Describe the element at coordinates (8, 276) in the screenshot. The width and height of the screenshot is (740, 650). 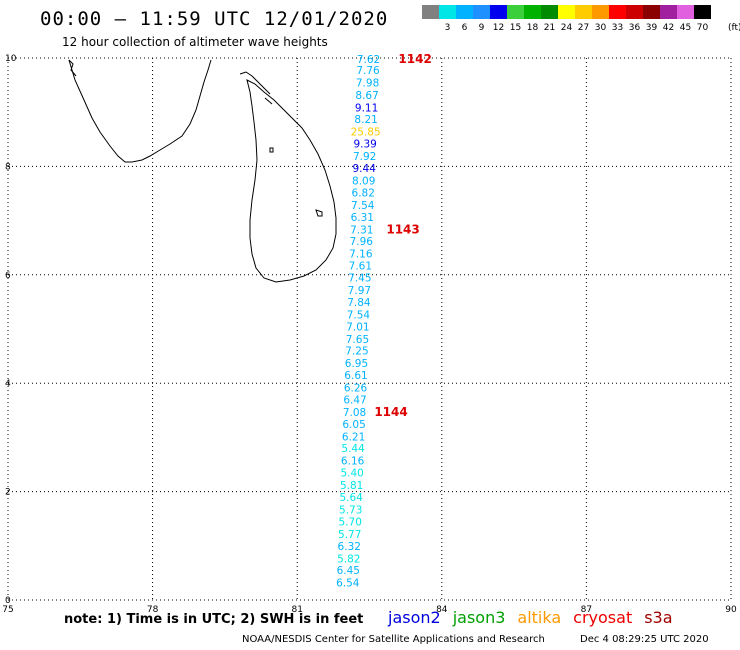
I see `y-tick-label: 6` at that location.